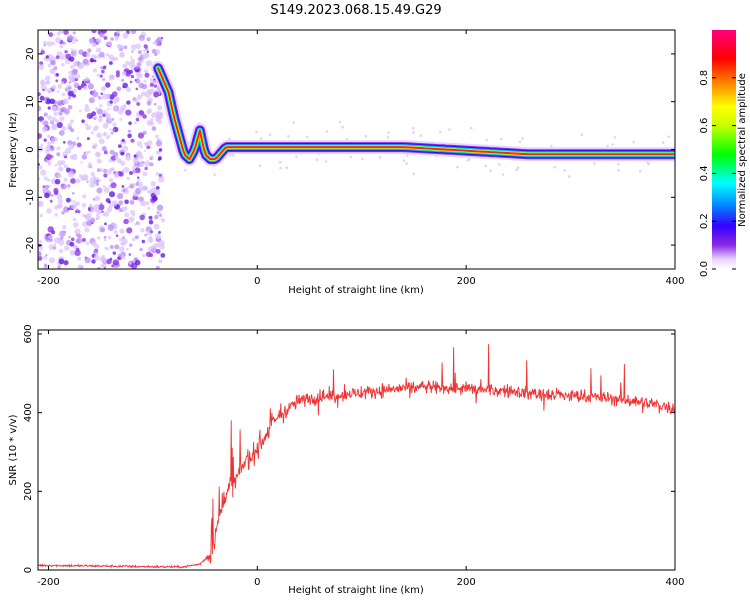 The image size is (750, 600). Describe the element at coordinates (704, 221) in the screenshot. I see `colorbar-tick-label: 0.2` at that location.